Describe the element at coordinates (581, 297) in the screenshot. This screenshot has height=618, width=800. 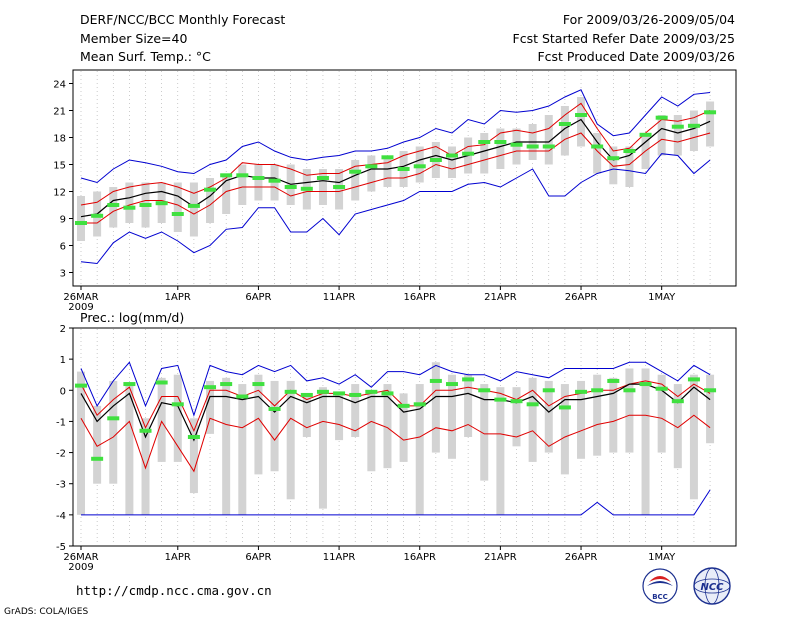
I see `temp-xtick-label: 26APR` at that location.